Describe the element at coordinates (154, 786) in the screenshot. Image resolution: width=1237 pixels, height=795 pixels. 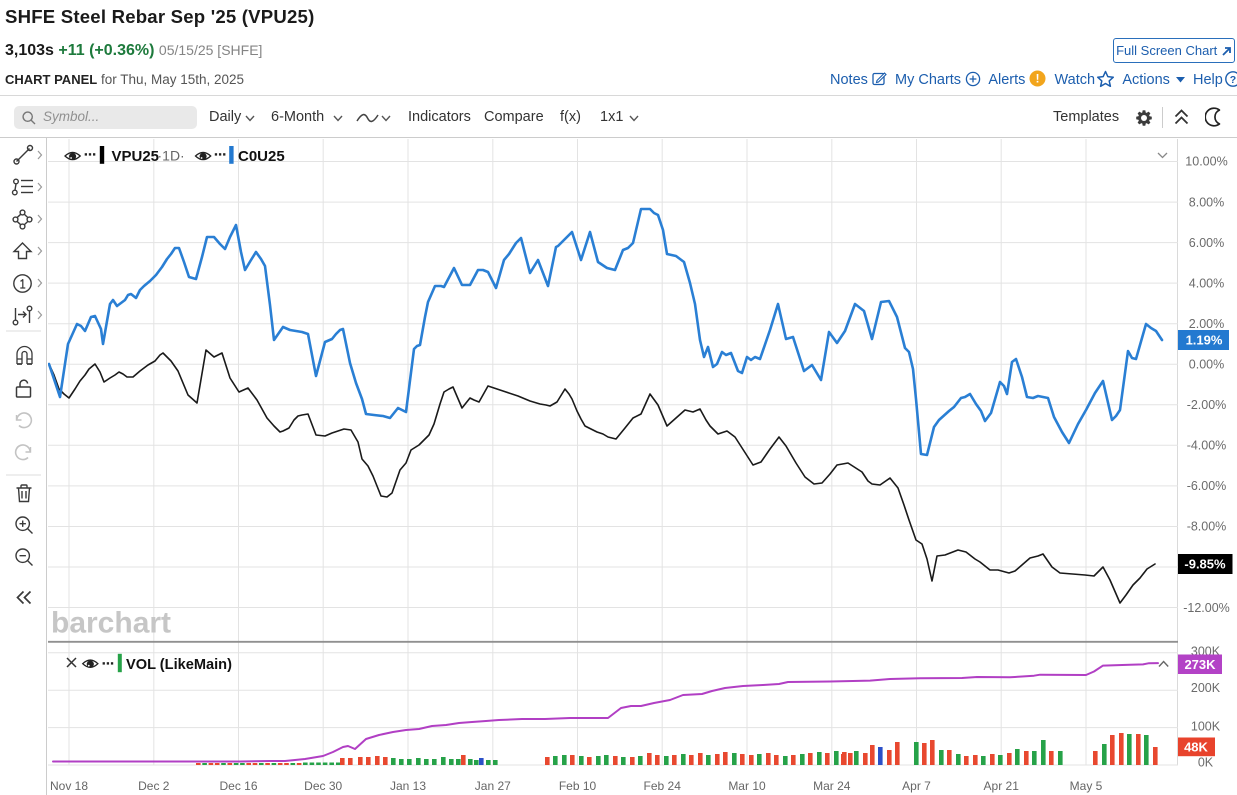
I see `svg-text: Dec 2` at that location.